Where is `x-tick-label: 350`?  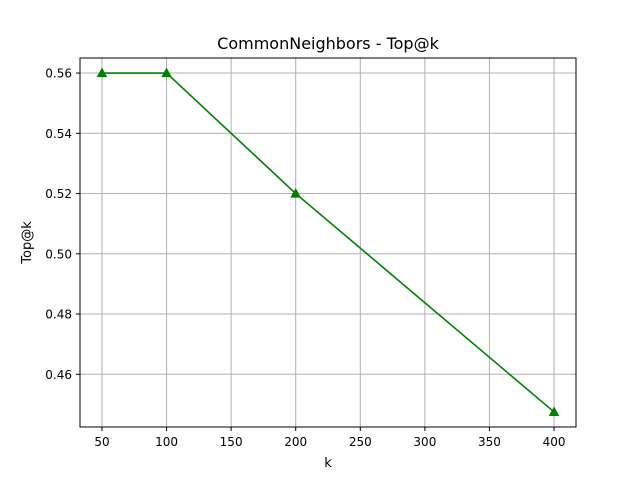 x-tick-label: 350 is located at coordinates (489, 442).